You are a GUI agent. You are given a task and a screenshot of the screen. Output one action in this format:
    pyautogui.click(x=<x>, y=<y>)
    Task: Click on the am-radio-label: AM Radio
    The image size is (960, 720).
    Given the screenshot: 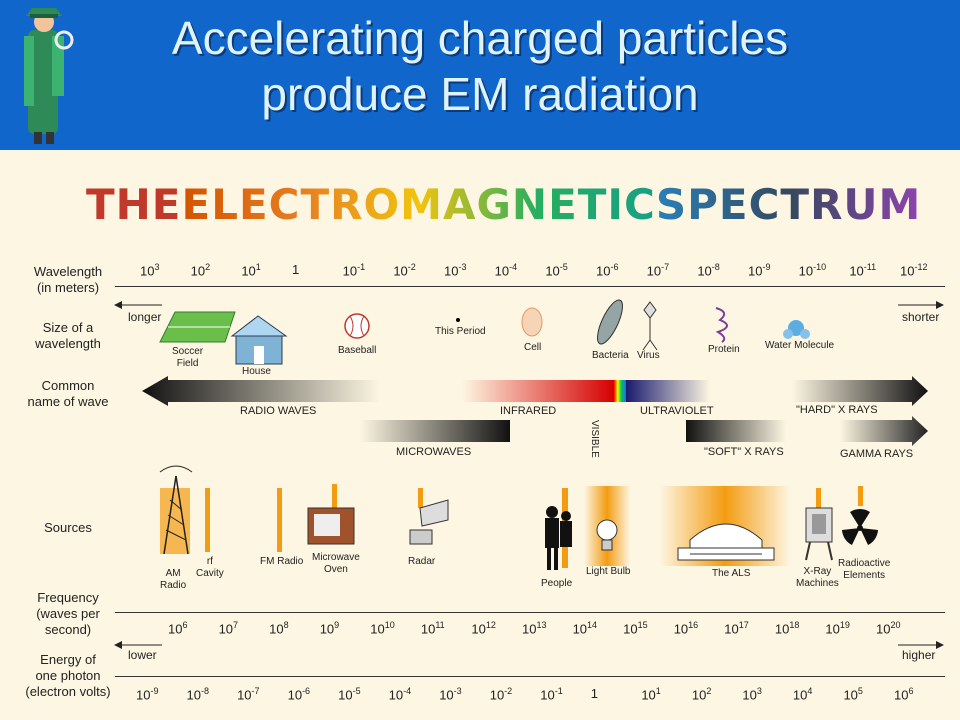 What is the action you would take?
    pyautogui.click(x=173, y=579)
    